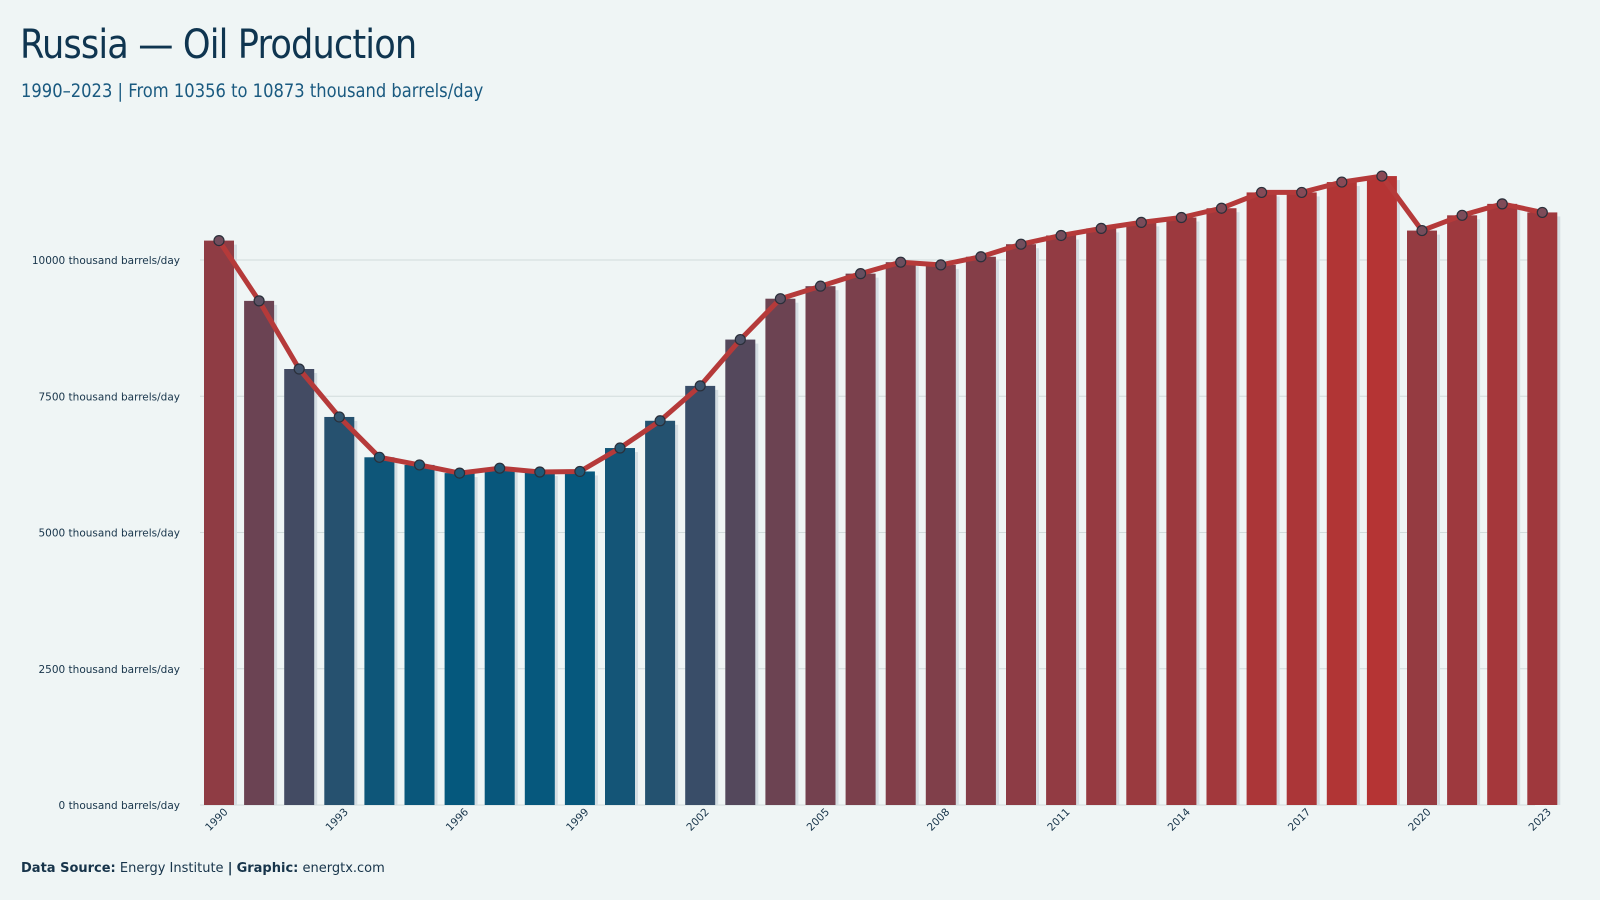 Image resolution: width=1600 pixels, height=900 pixels. What do you see at coordinates (119, 806) in the screenshot?
I see `y-tick-label: 0 thousand barrels/day` at bounding box center [119, 806].